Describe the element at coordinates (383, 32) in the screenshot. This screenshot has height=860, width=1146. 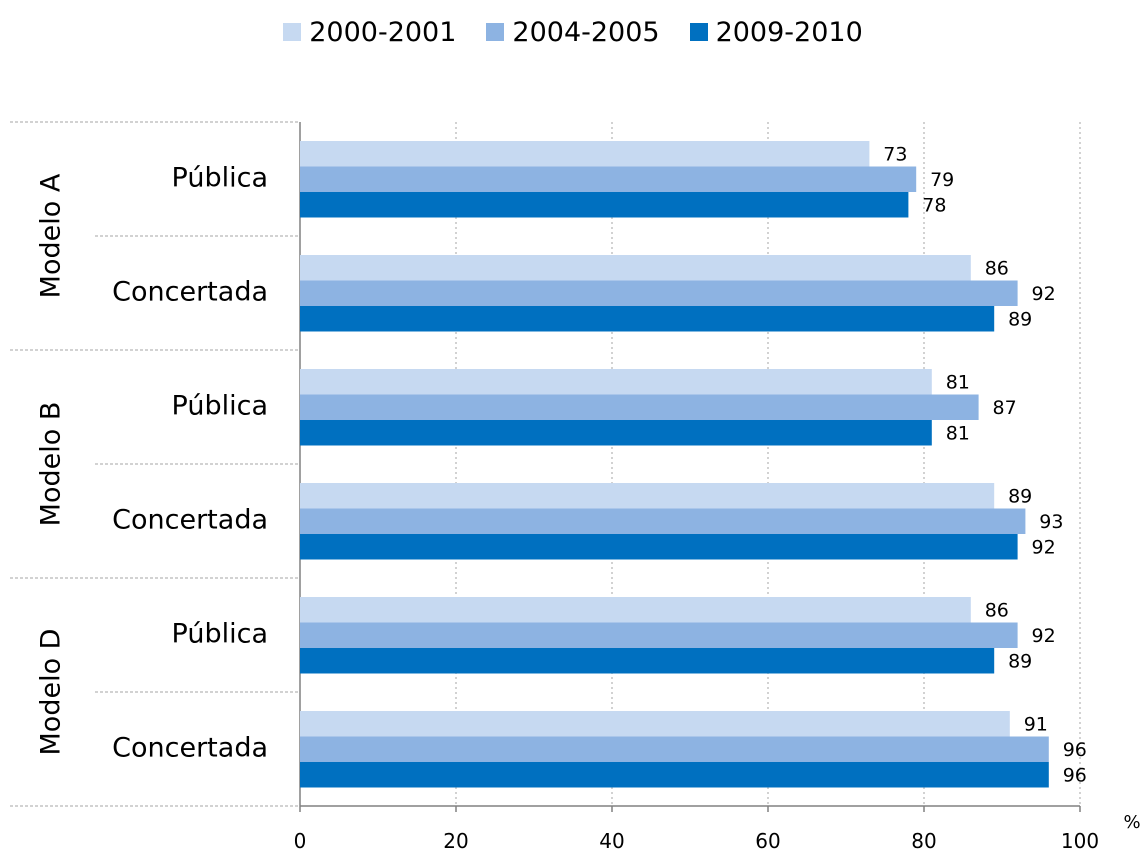
I see `legend-label: 2000-2001` at that location.